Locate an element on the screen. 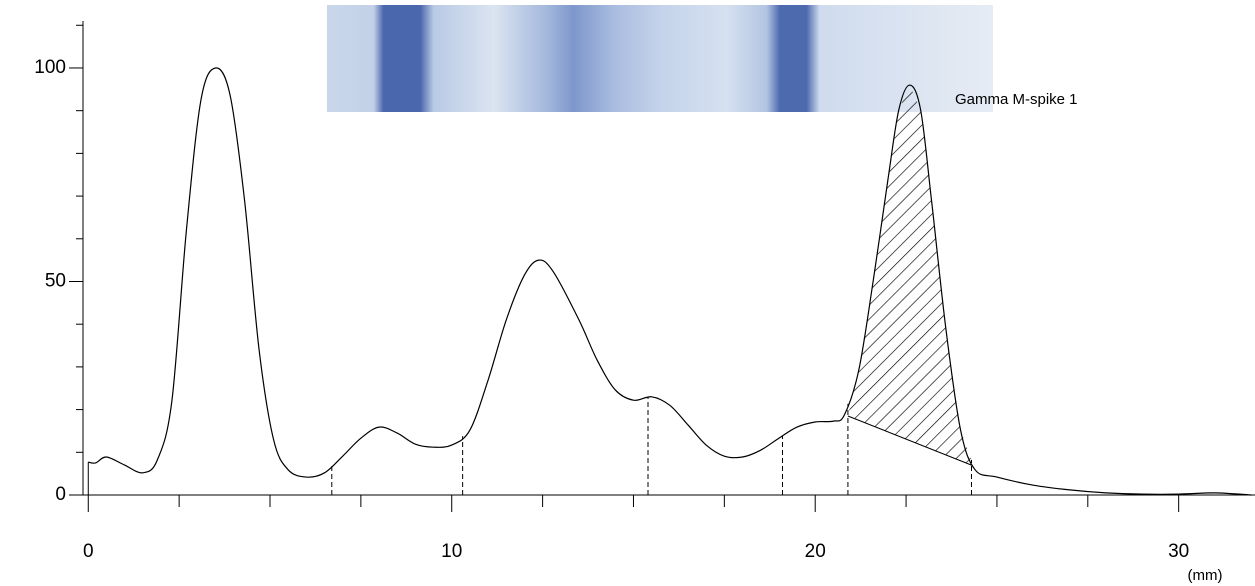 Image resolution: width=1255 pixels, height=586 pixels. y-tick-label: 50 is located at coordinates (55, 281).